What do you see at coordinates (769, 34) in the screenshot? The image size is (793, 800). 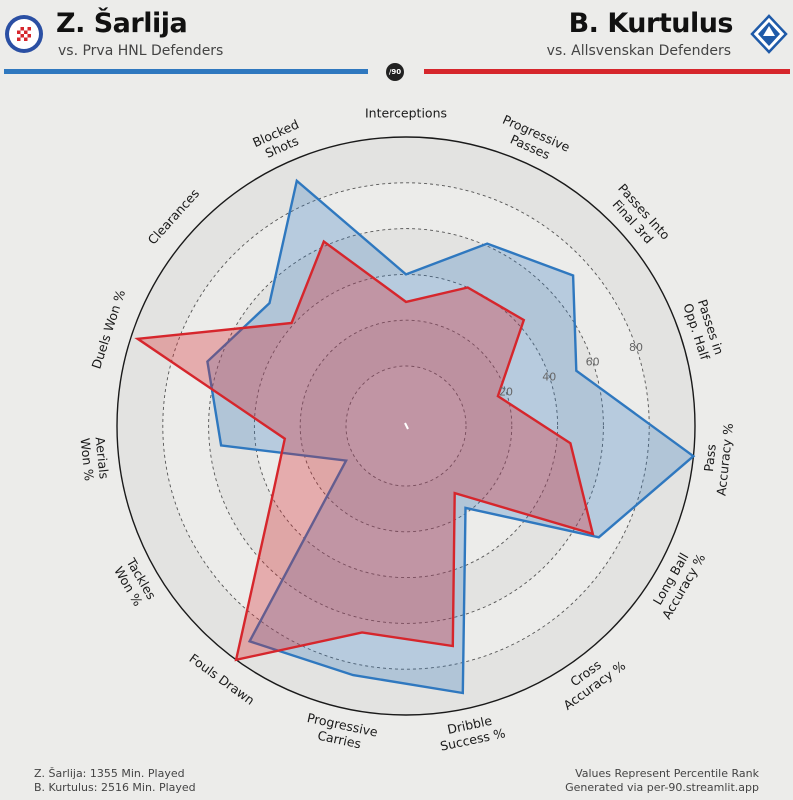 I see `halmstads-bk-logo` at bounding box center [769, 34].